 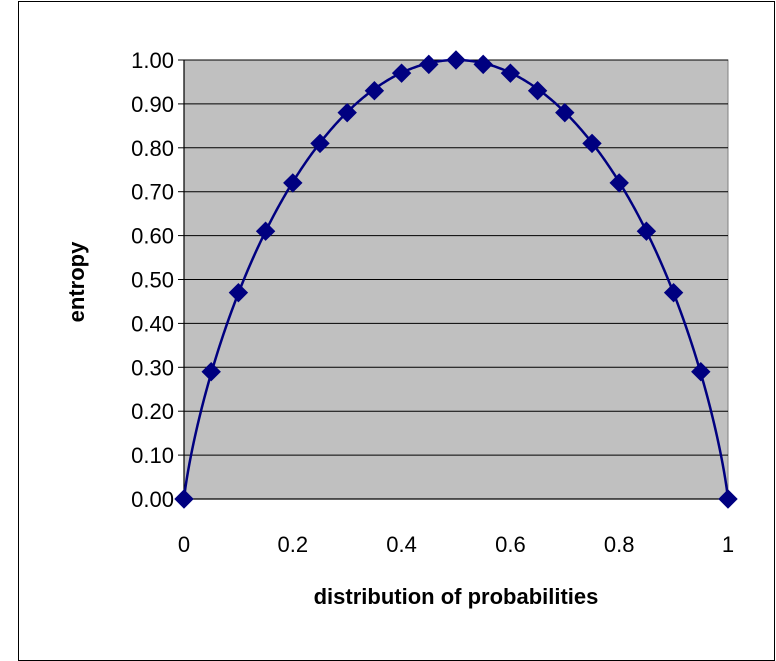 I want to click on y-tick-label: 0.90, so click(x=152, y=104).